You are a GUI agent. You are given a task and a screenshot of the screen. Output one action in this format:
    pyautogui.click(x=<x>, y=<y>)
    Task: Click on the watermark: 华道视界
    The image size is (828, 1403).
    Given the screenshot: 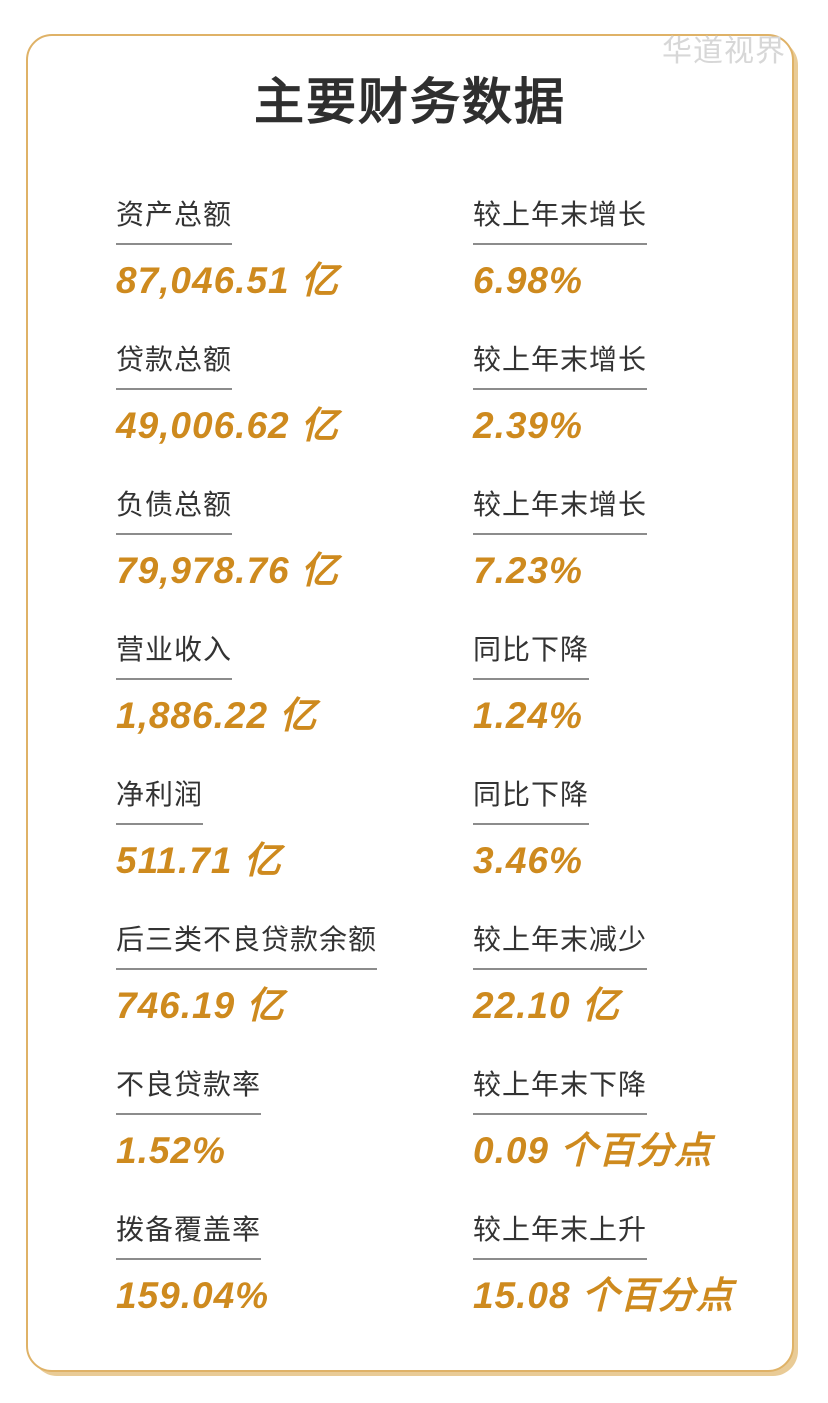 What is the action you would take?
    pyautogui.click(x=724, y=51)
    